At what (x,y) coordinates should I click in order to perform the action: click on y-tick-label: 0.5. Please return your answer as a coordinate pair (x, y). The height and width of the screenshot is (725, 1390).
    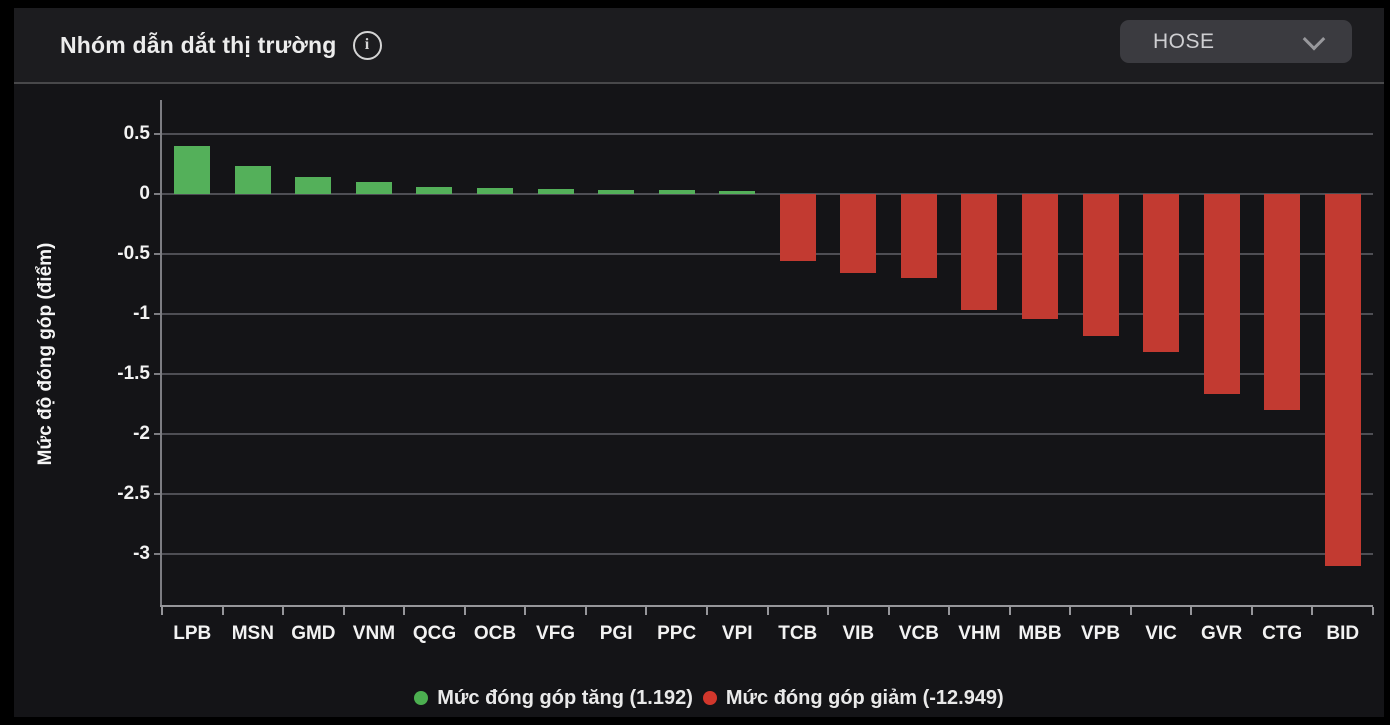
    Looking at the image, I should click on (136, 133).